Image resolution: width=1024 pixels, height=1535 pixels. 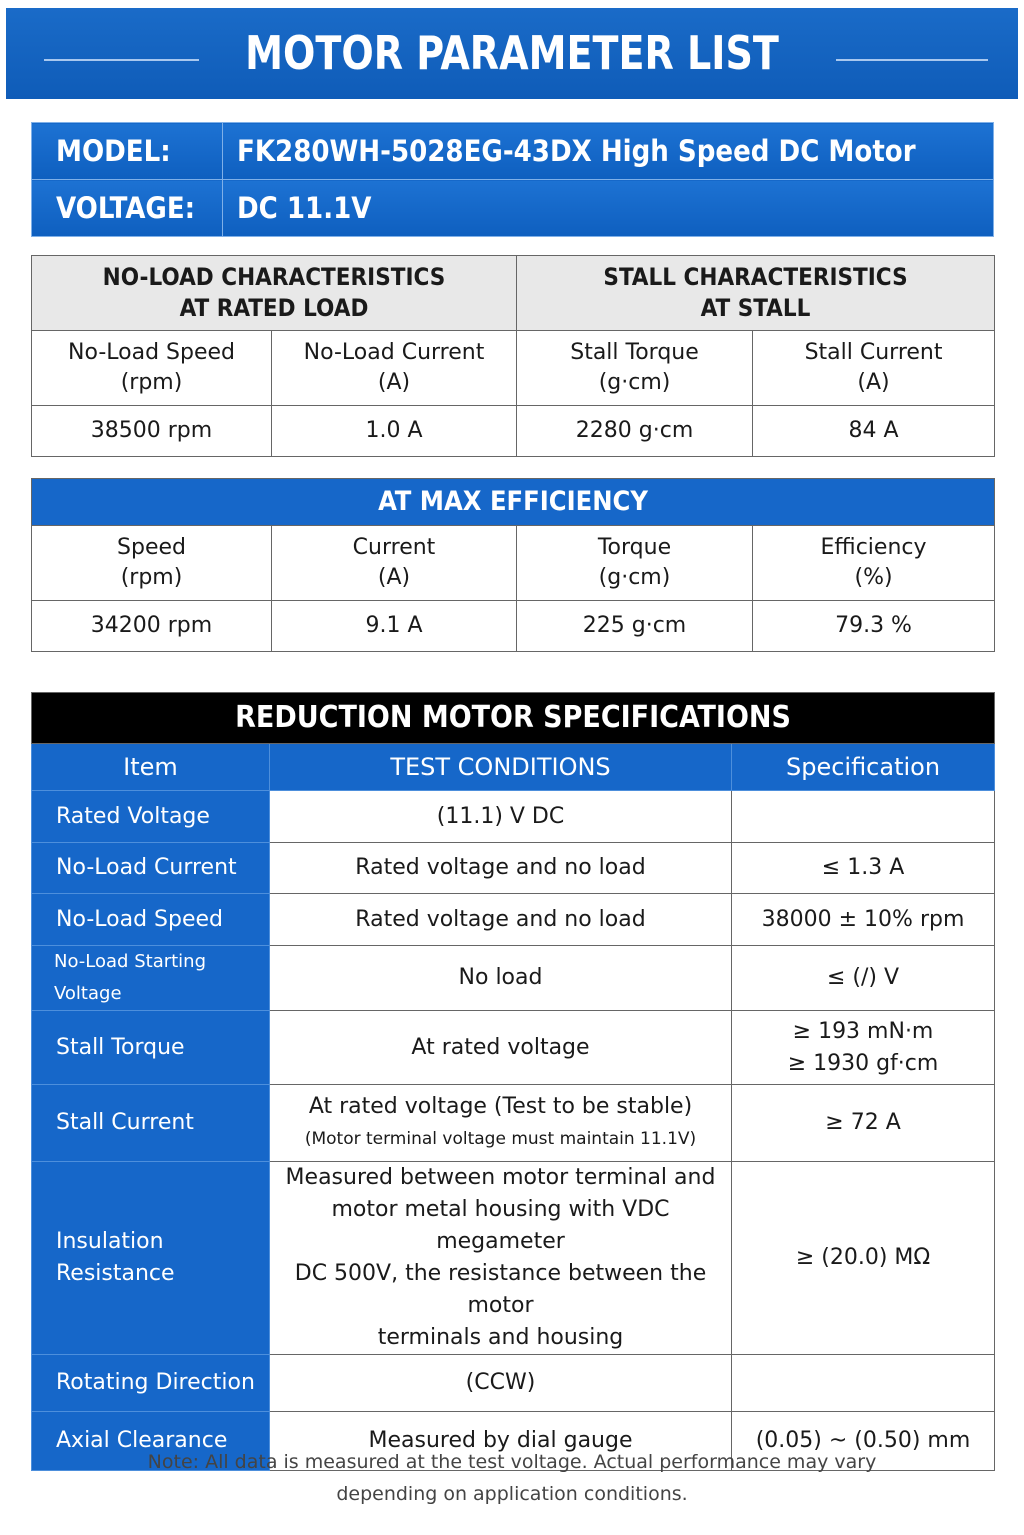 What do you see at coordinates (150, 1383) in the screenshot?
I see `row-item: Rotating Direction` at bounding box center [150, 1383].